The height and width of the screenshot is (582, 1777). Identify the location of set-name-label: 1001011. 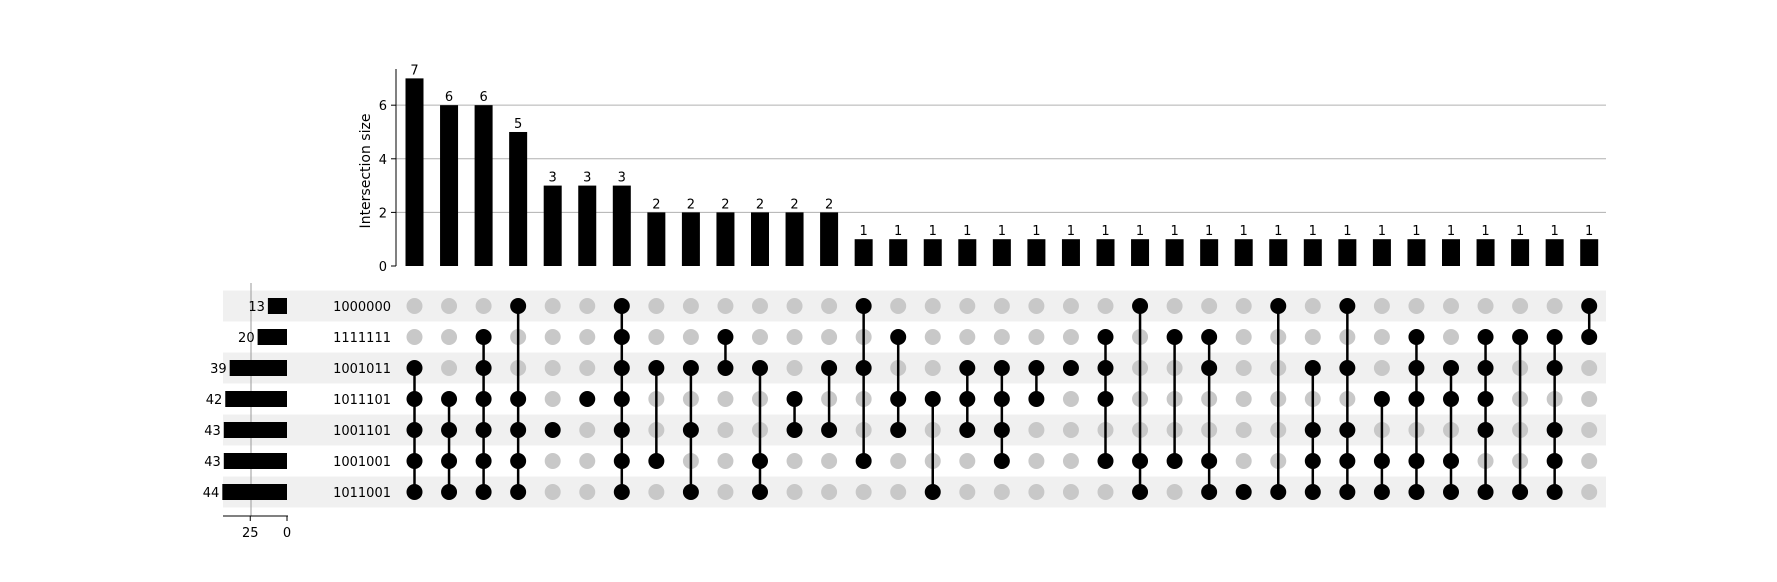
(362, 369).